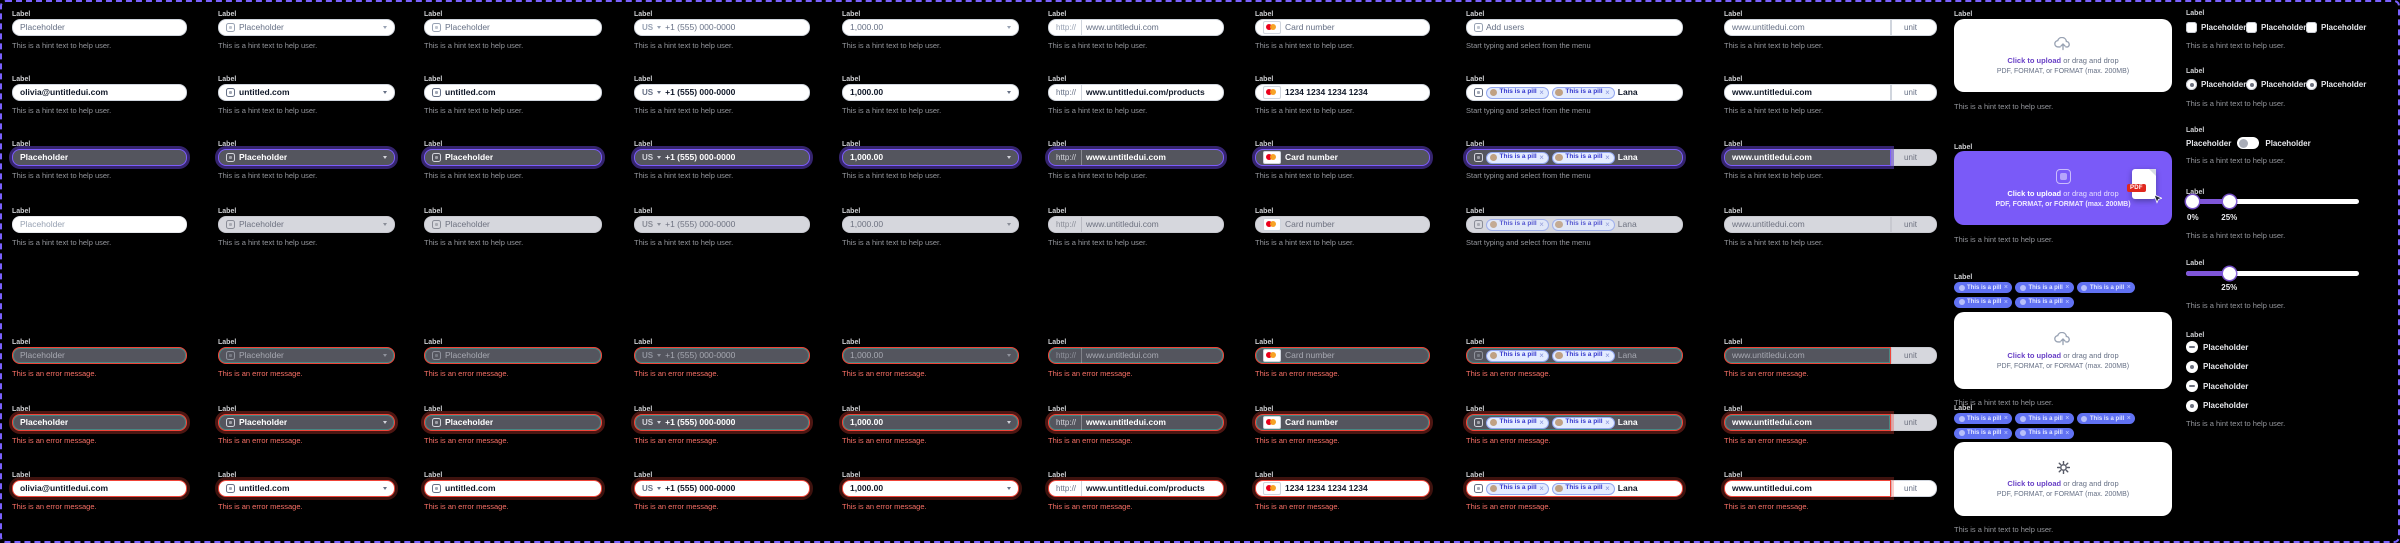 This screenshot has height=543, width=2400. Describe the element at coordinates (2192, 405) in the screenshot. I see `radio-dot-icon` at that location.